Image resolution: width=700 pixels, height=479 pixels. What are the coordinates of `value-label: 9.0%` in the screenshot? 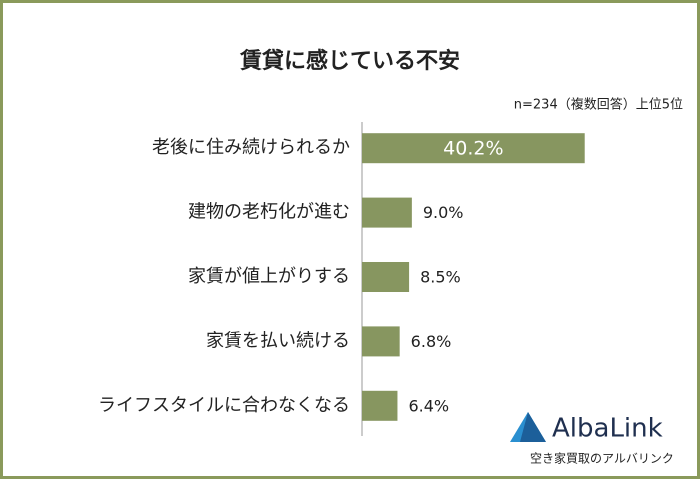 It's located at (443, 212).